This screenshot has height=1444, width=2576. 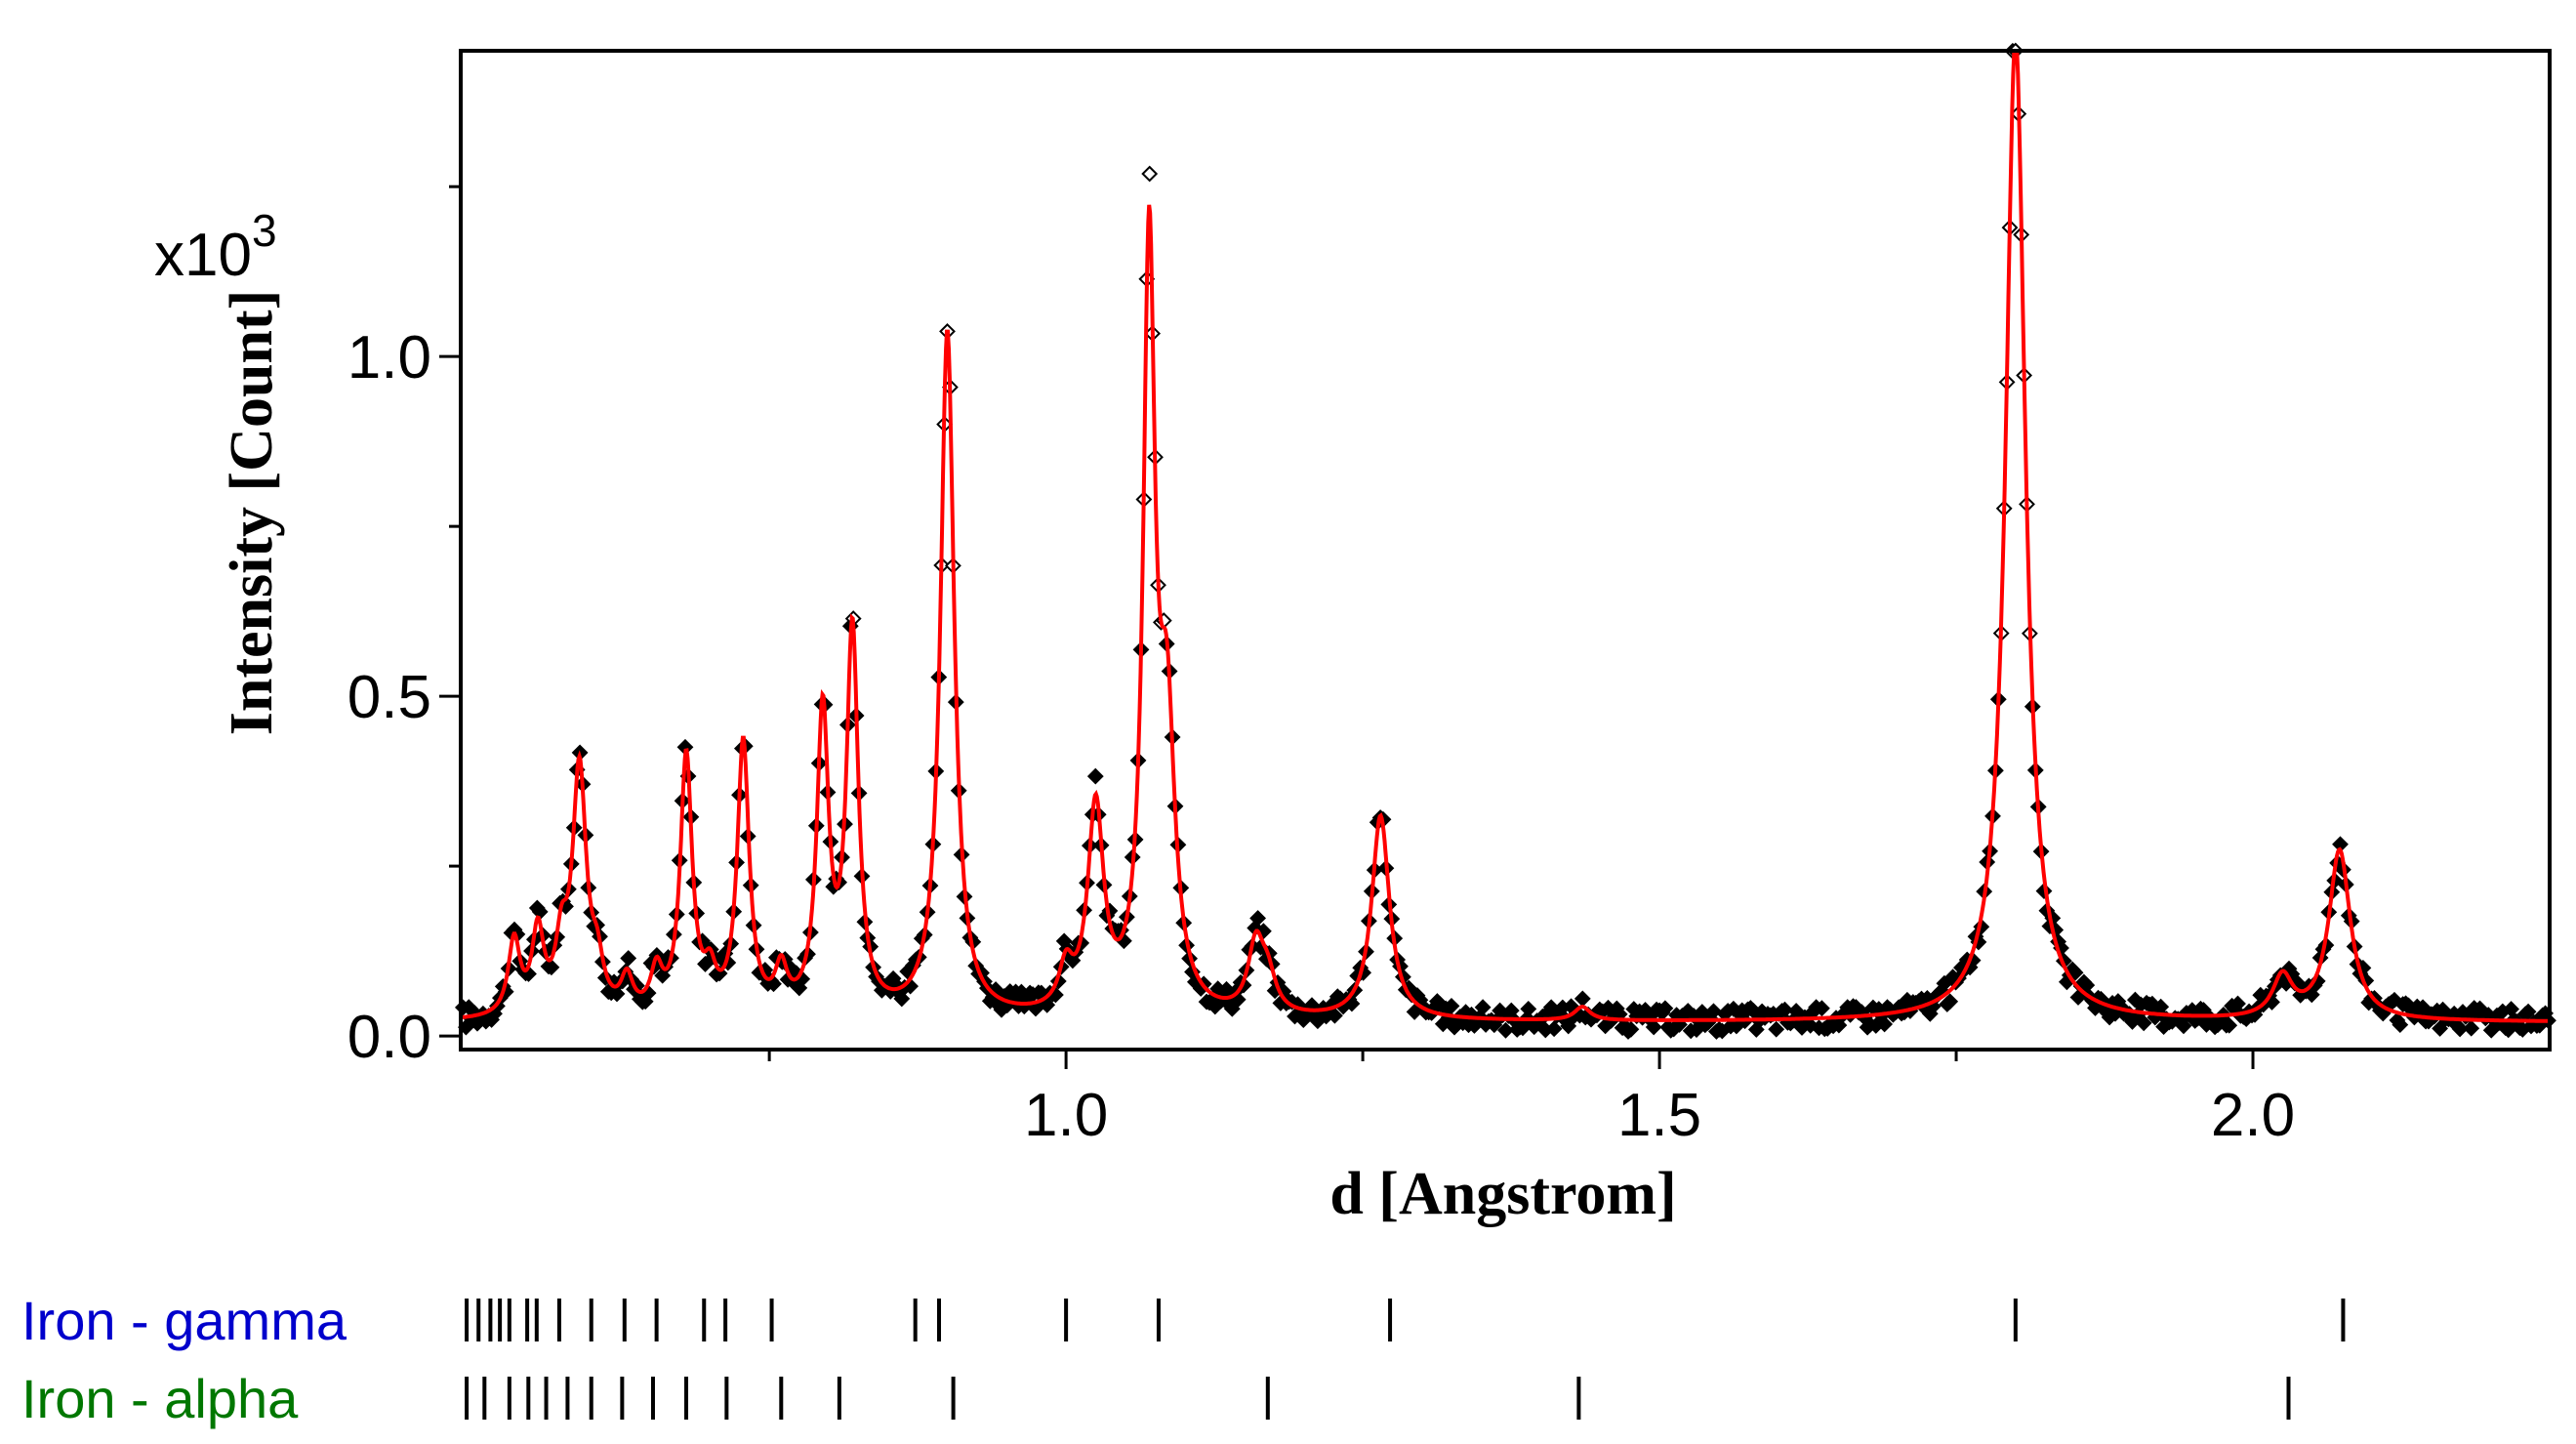 I want to click on y-axis-label: Intensity [Count], so click(x=252, y=512).